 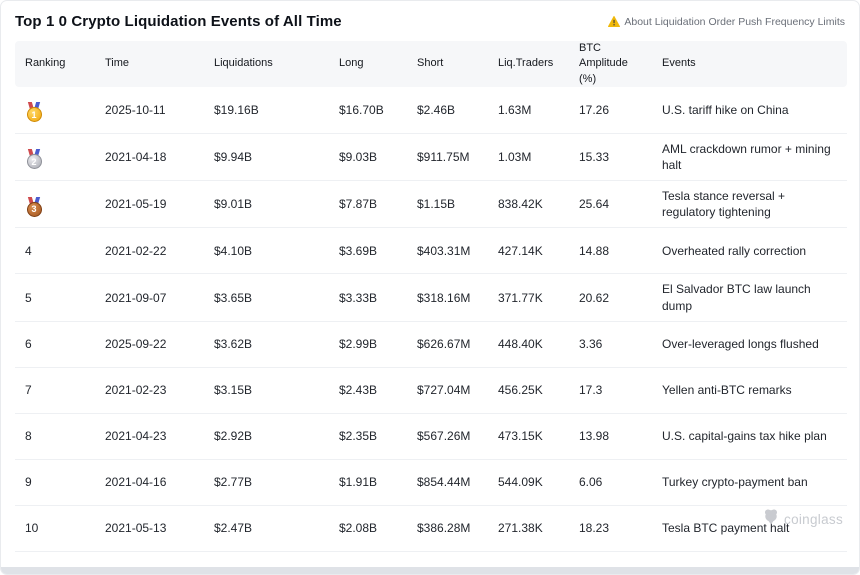 I want to click on cell-events: Tesla BTC payment halt, so click(x=726, y=528).